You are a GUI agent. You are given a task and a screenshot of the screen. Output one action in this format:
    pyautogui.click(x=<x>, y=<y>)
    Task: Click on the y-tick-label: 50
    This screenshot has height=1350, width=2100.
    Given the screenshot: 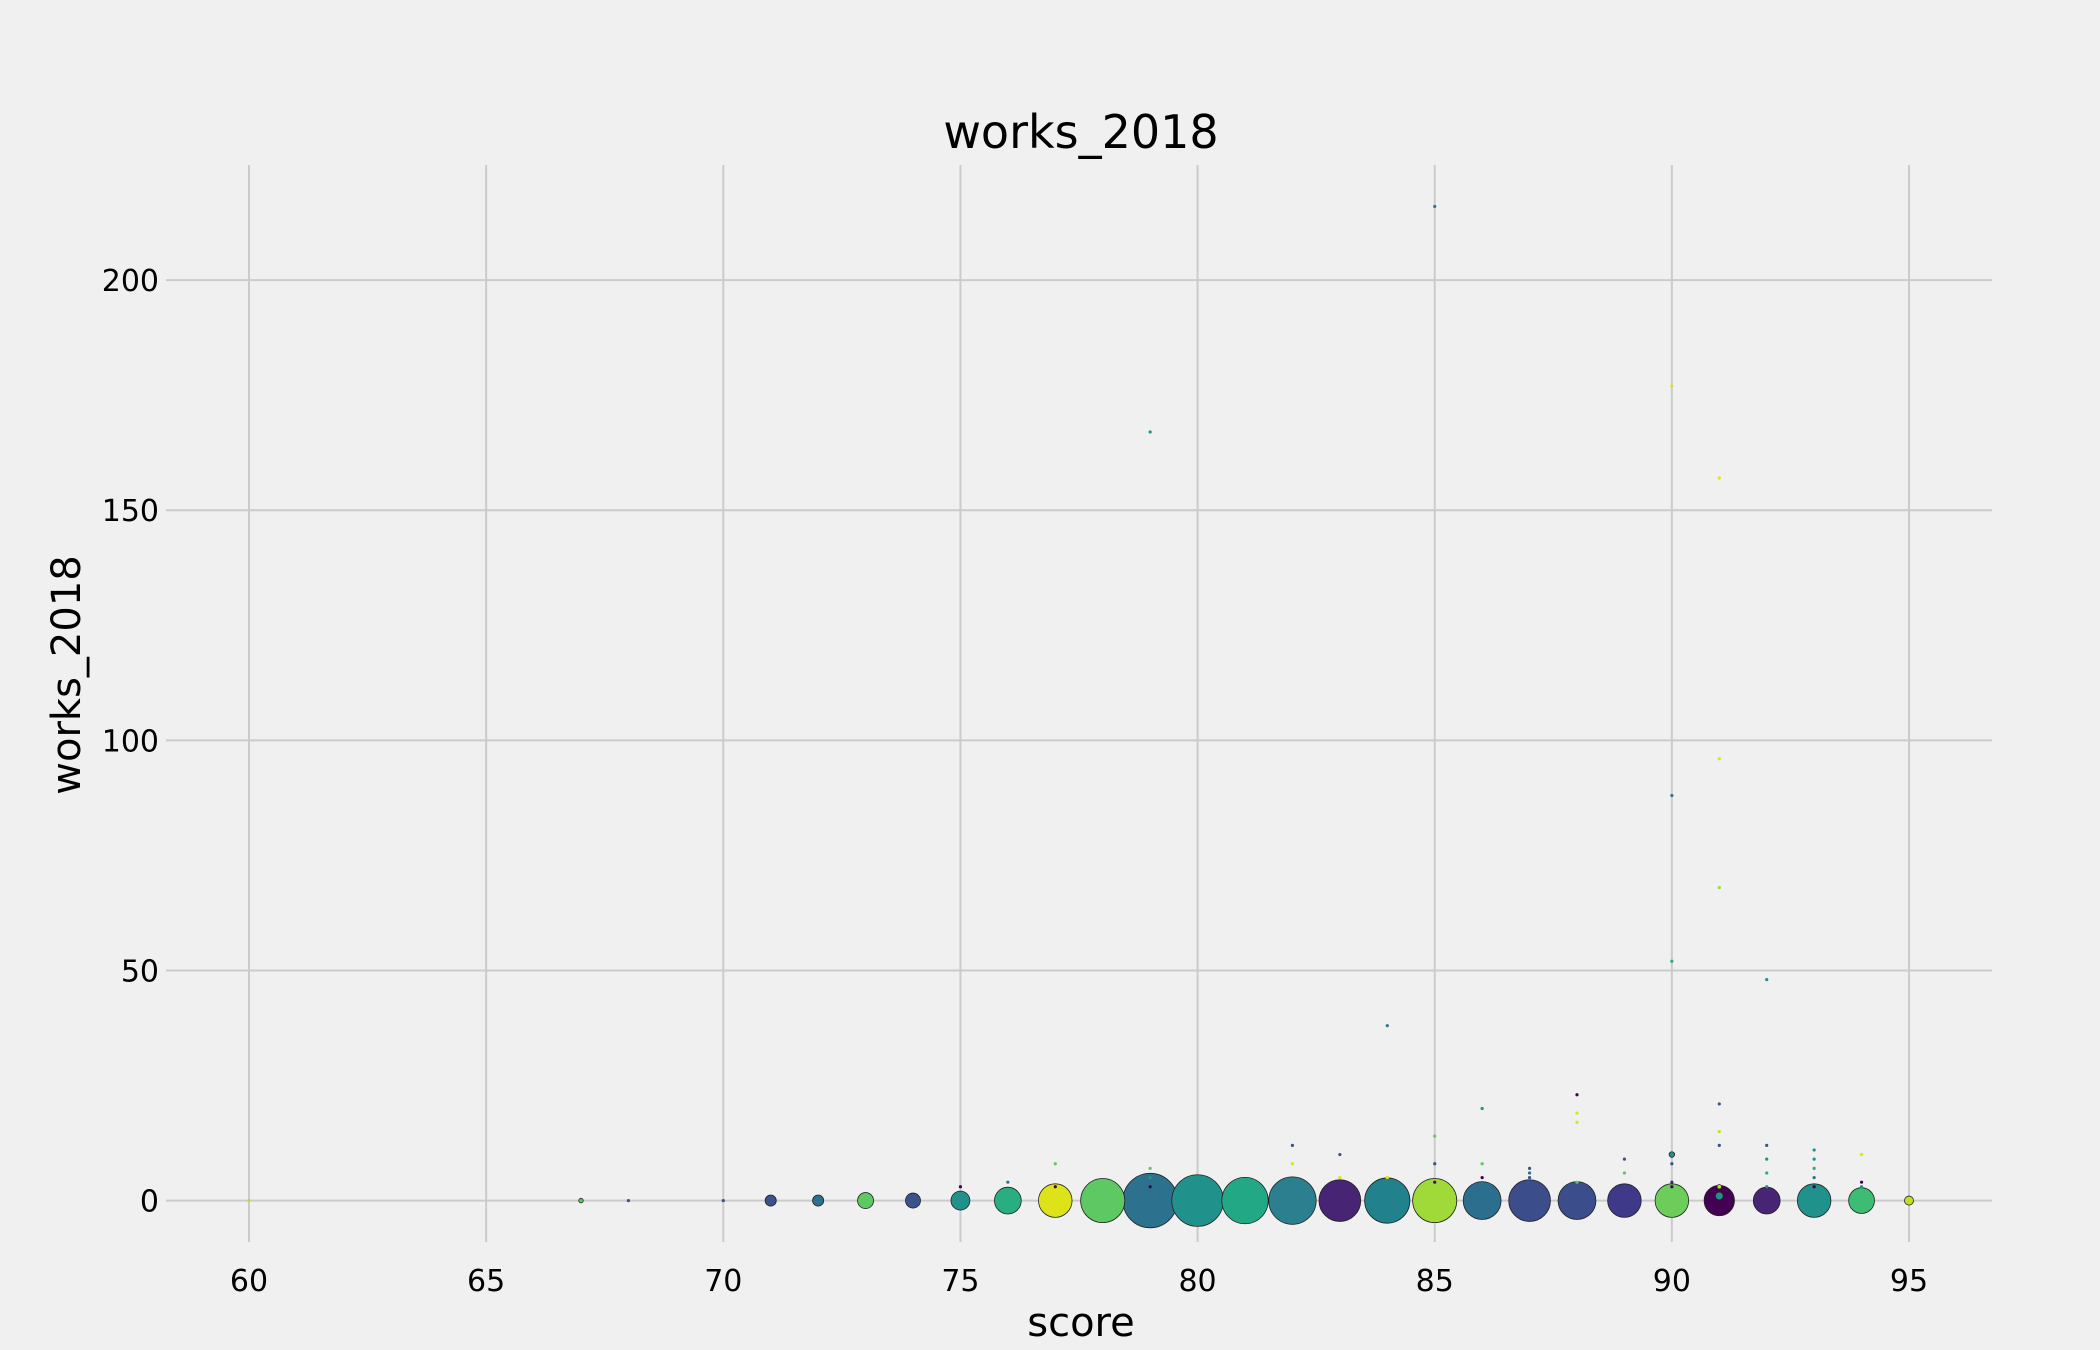 What is the action you would take?
    pyautogui.click(x=140, y=971)
    